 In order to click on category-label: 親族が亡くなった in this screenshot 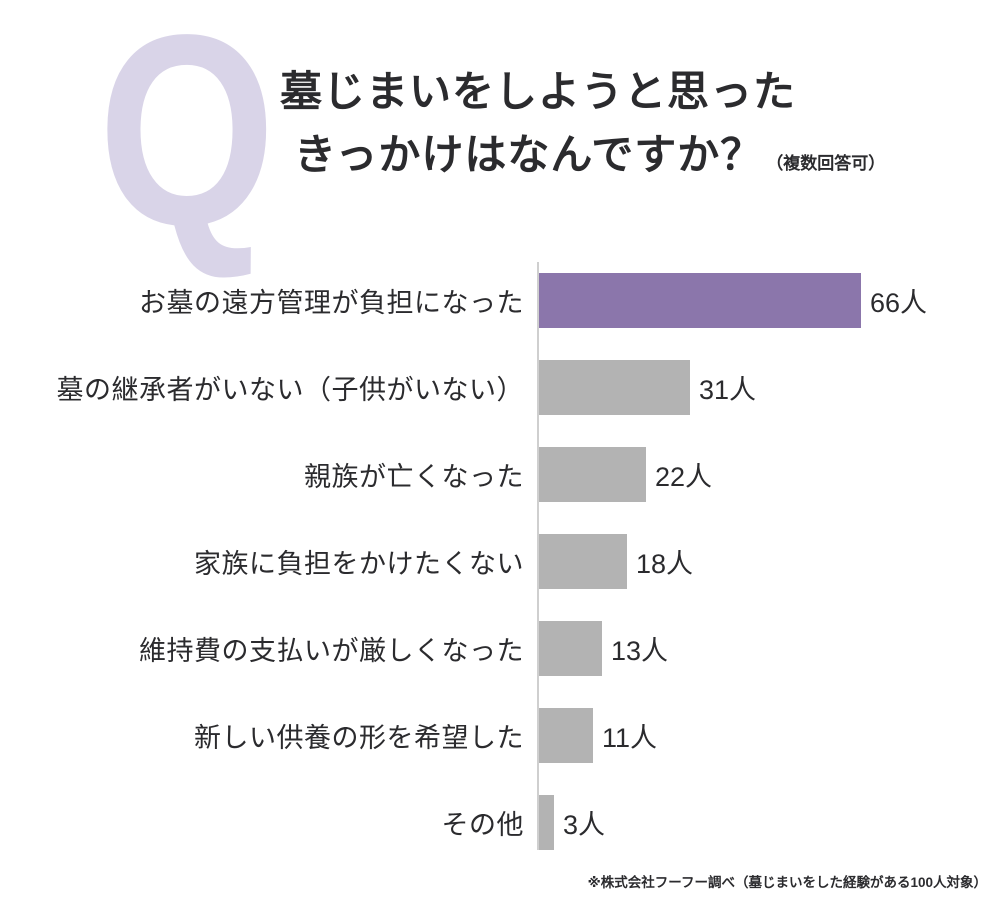, I will do `click(414, 477)`.